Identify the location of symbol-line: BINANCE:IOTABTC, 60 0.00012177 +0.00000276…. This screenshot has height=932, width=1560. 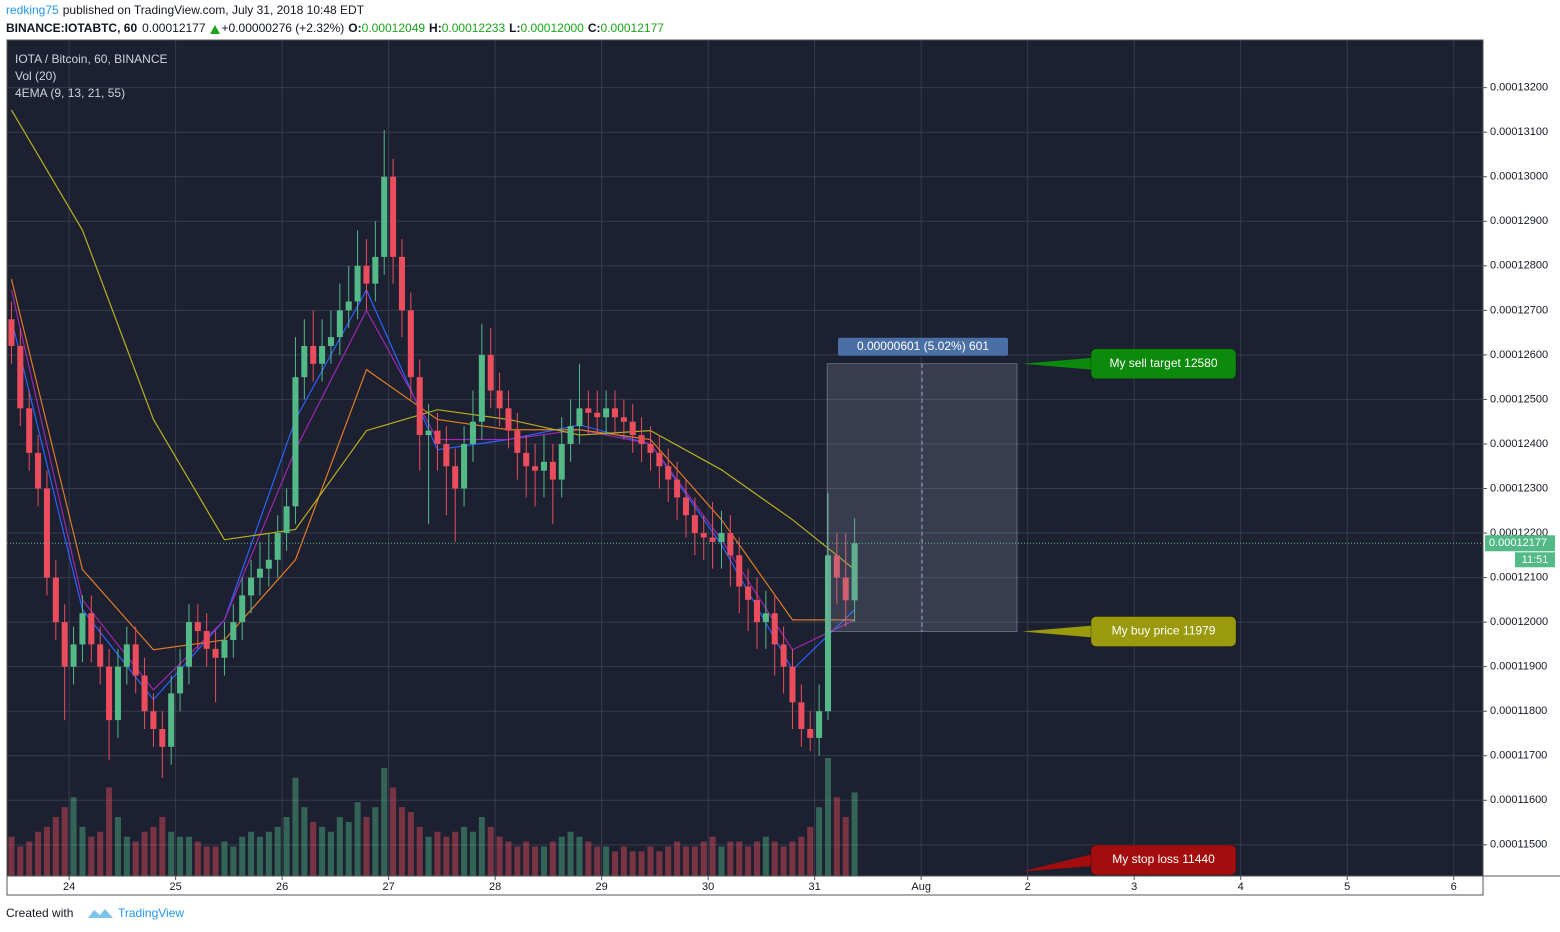
(335, 28).